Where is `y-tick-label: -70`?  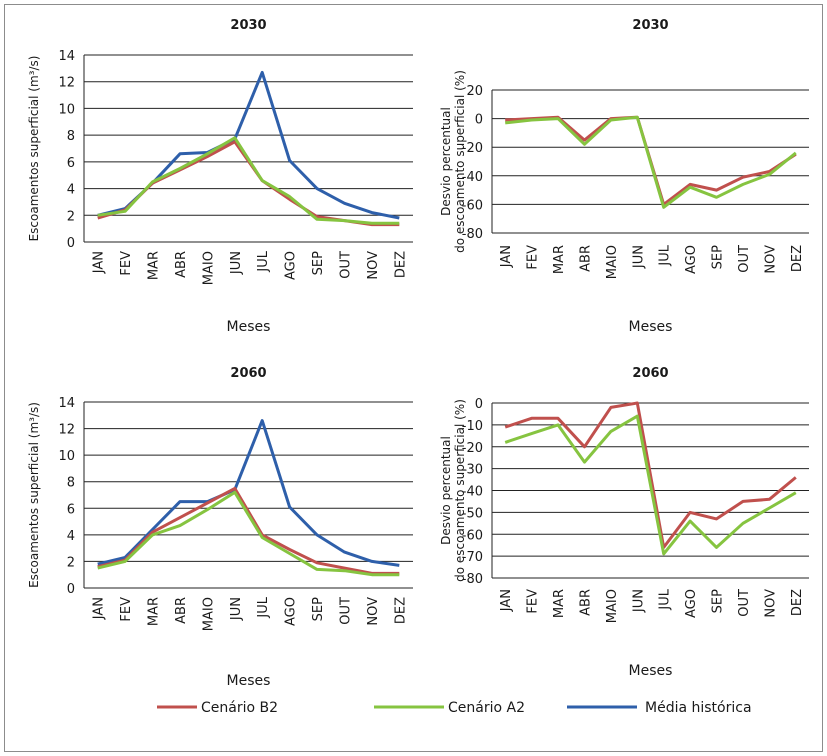
y-tick-label: -70 is located at coordinates (472, 557).